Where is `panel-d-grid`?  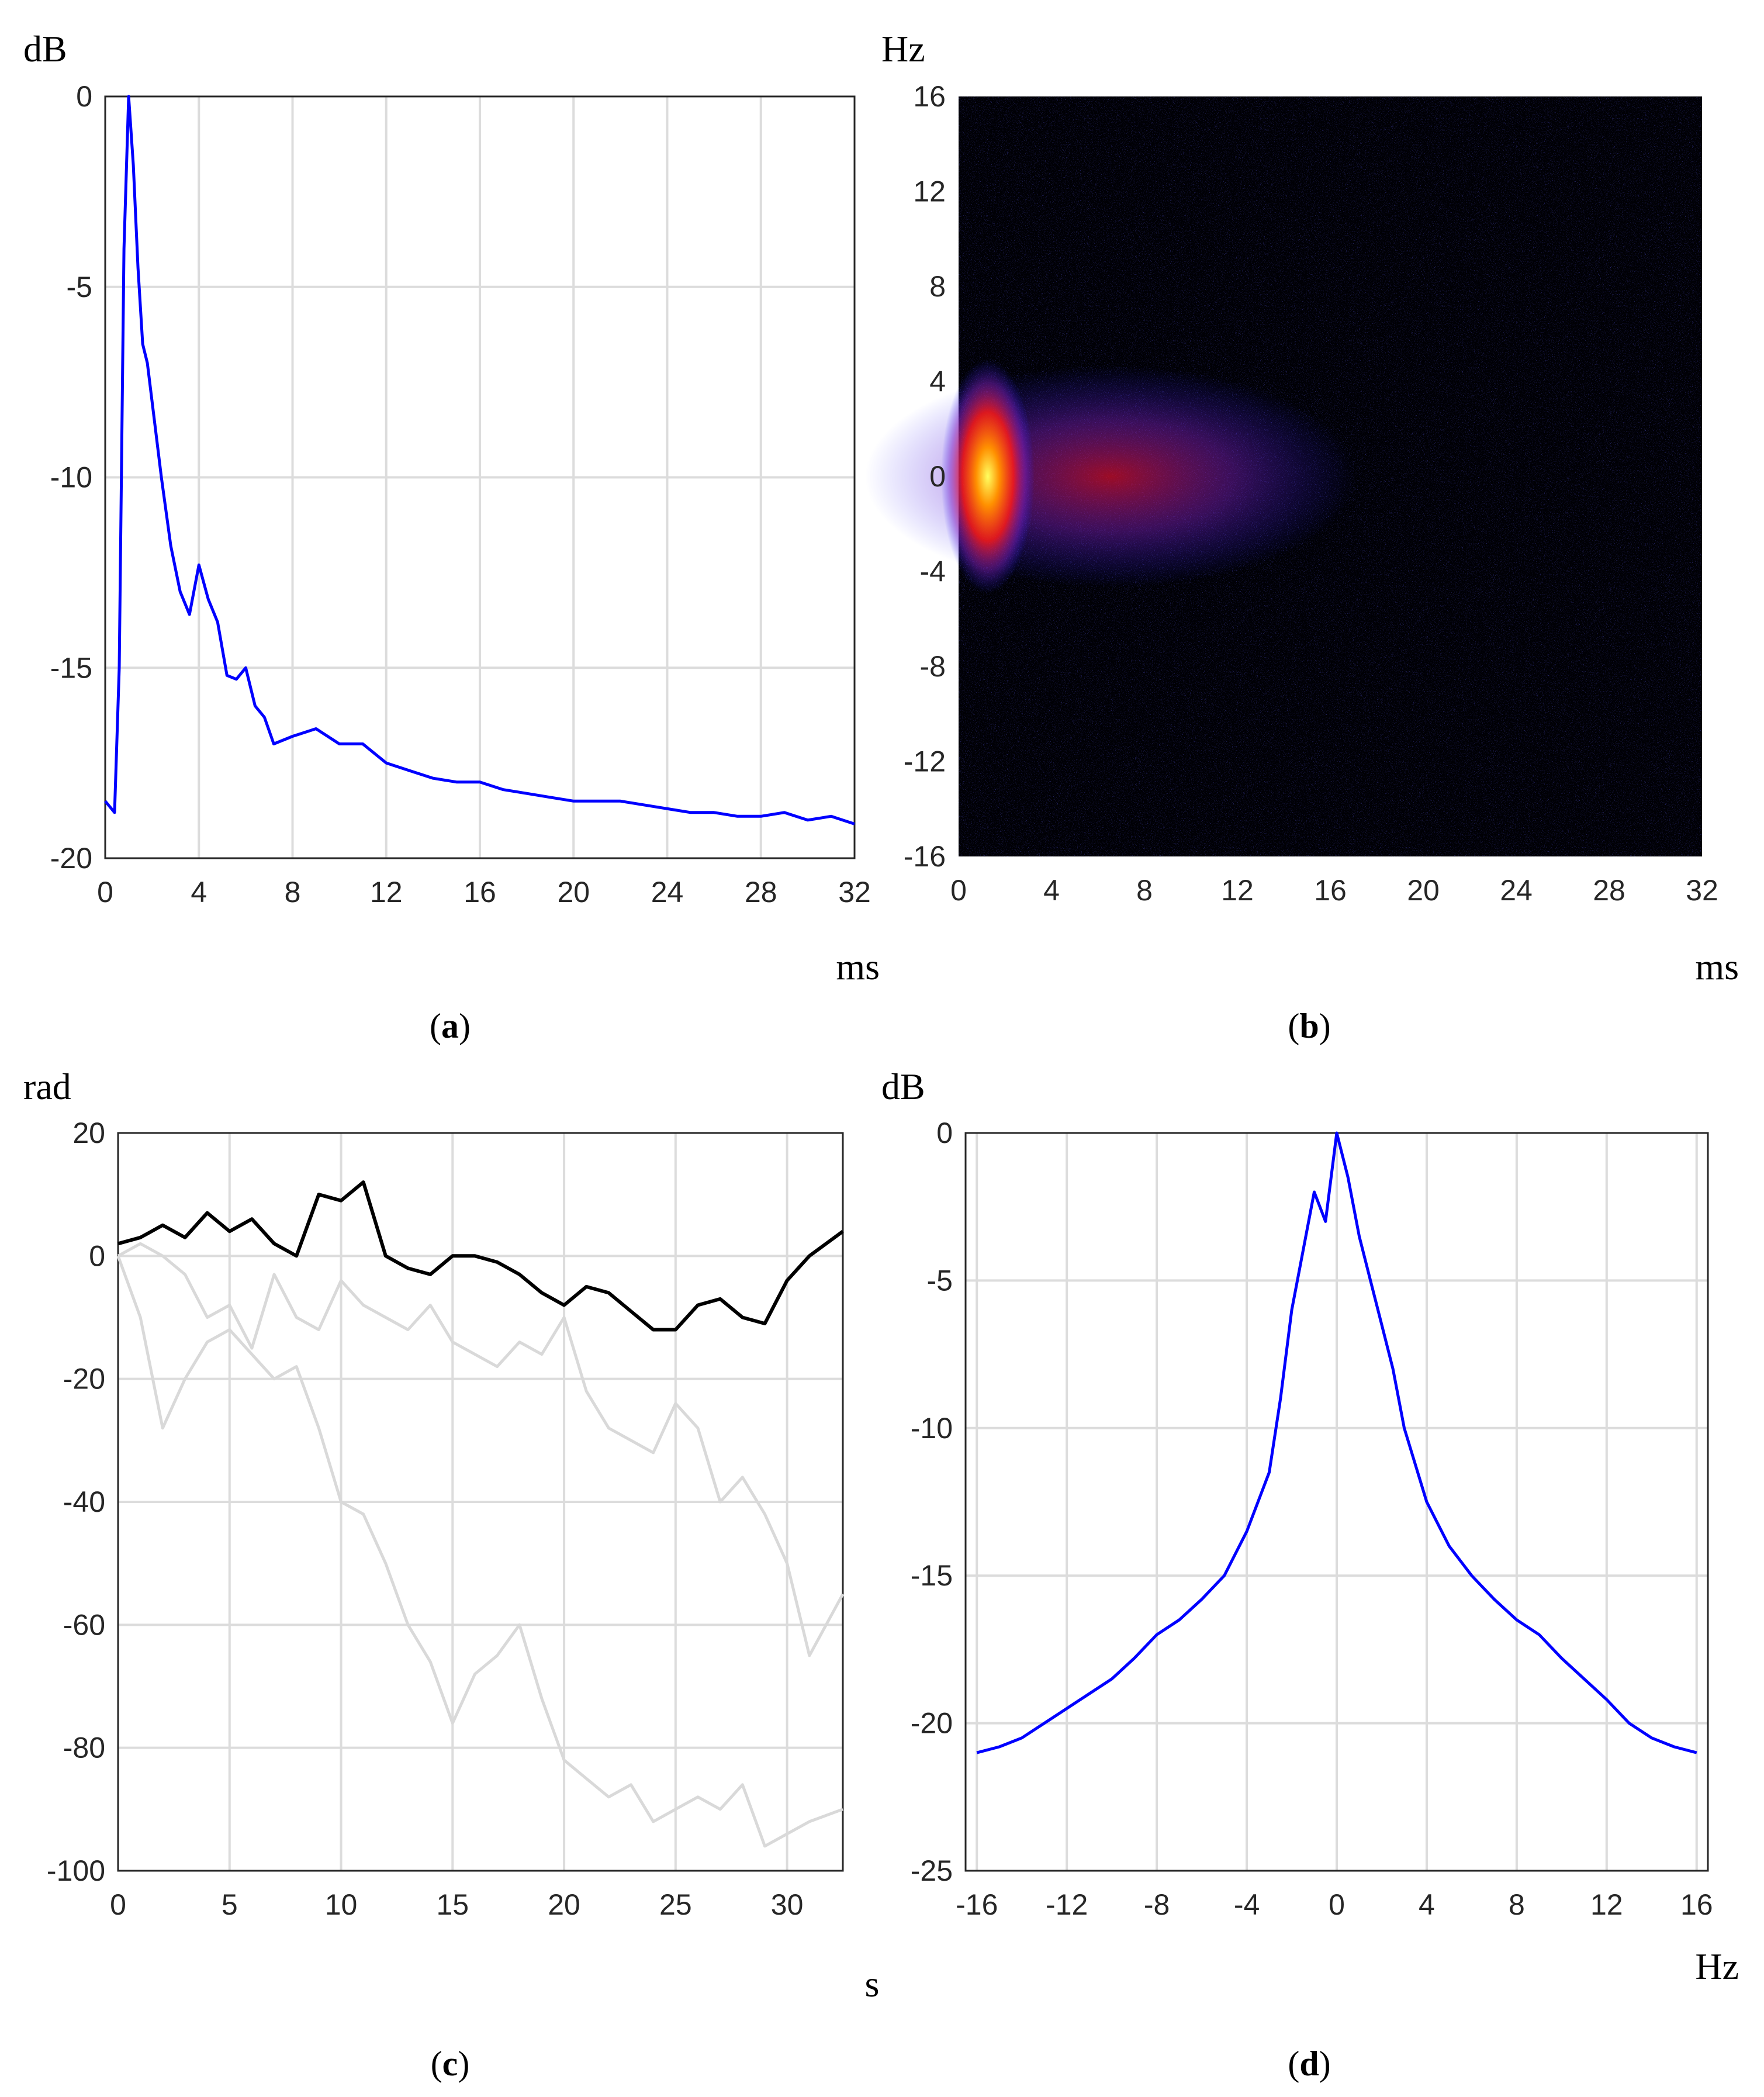
panel-d-grid is located at coordinates (1337, 1502).